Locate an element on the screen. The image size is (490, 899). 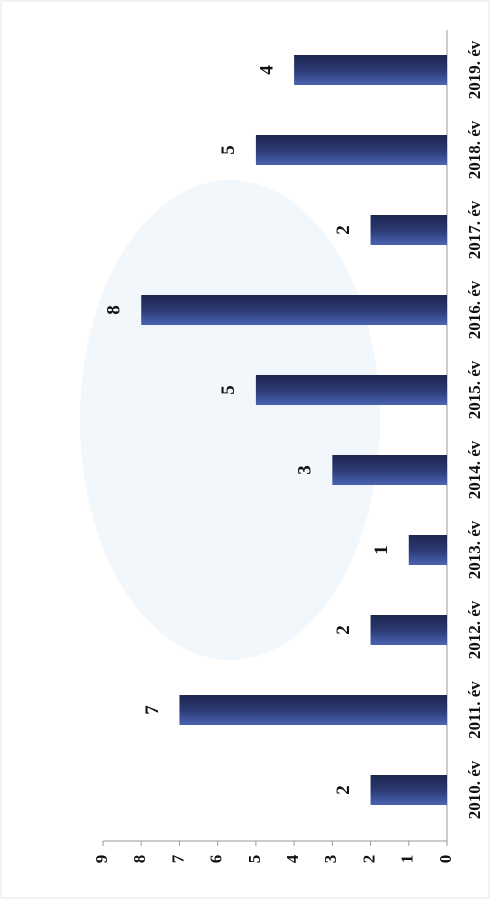
x-tick-label: 2018. év is located at coordinates (474, 149).